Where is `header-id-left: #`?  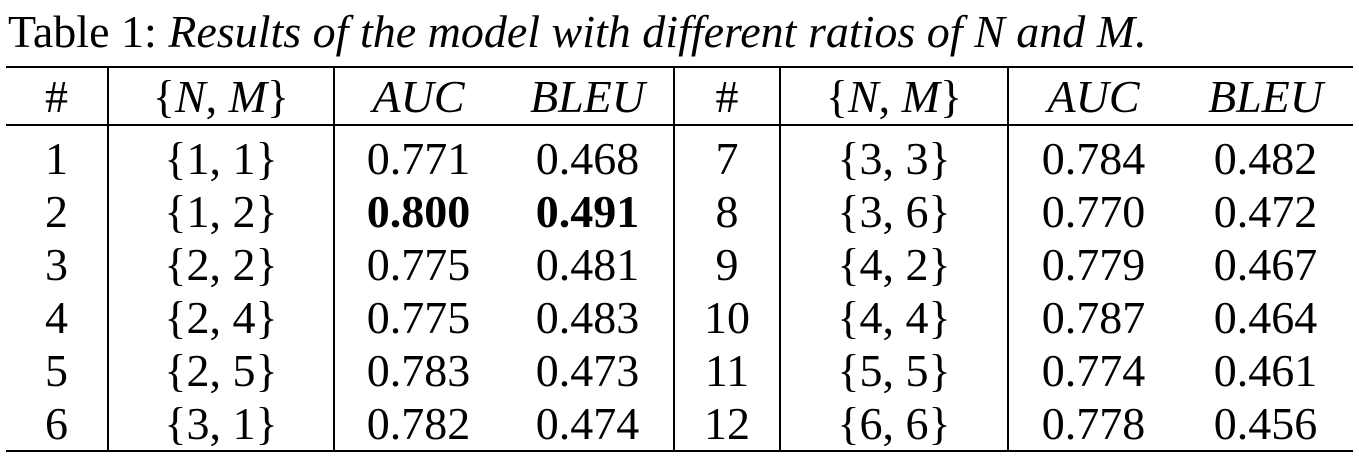
header-id-left: # is located at coordinates (57, 96).